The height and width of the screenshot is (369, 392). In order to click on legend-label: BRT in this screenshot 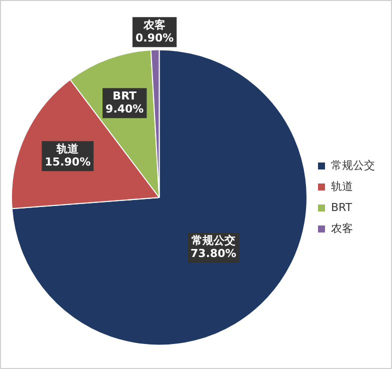, I will do `click(341, 207)`.